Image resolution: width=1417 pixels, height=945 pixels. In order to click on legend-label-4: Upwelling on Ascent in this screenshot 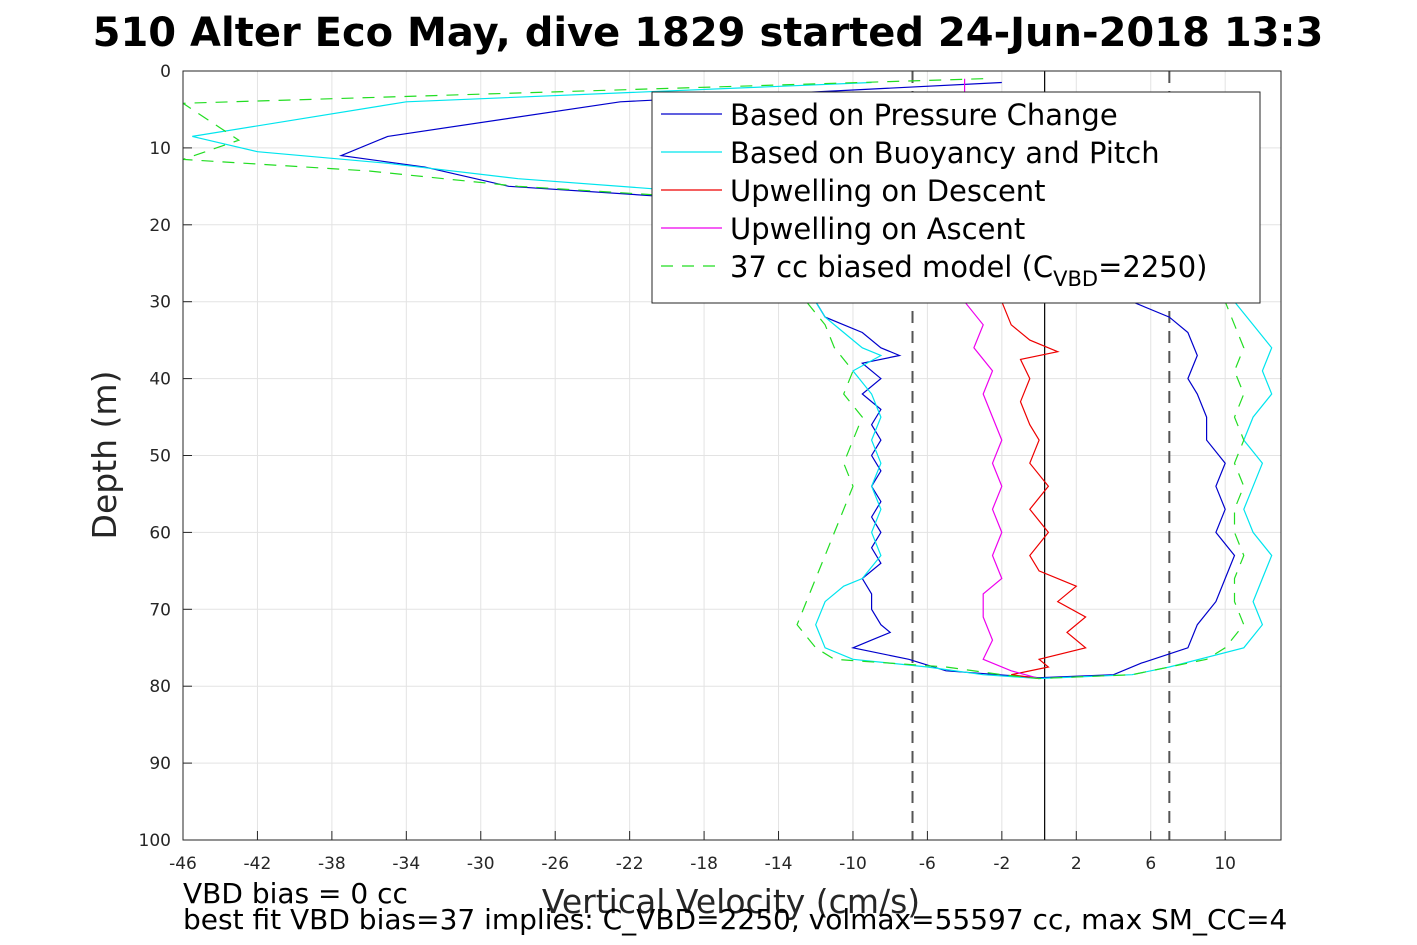, I will do `click(877, 229)`.